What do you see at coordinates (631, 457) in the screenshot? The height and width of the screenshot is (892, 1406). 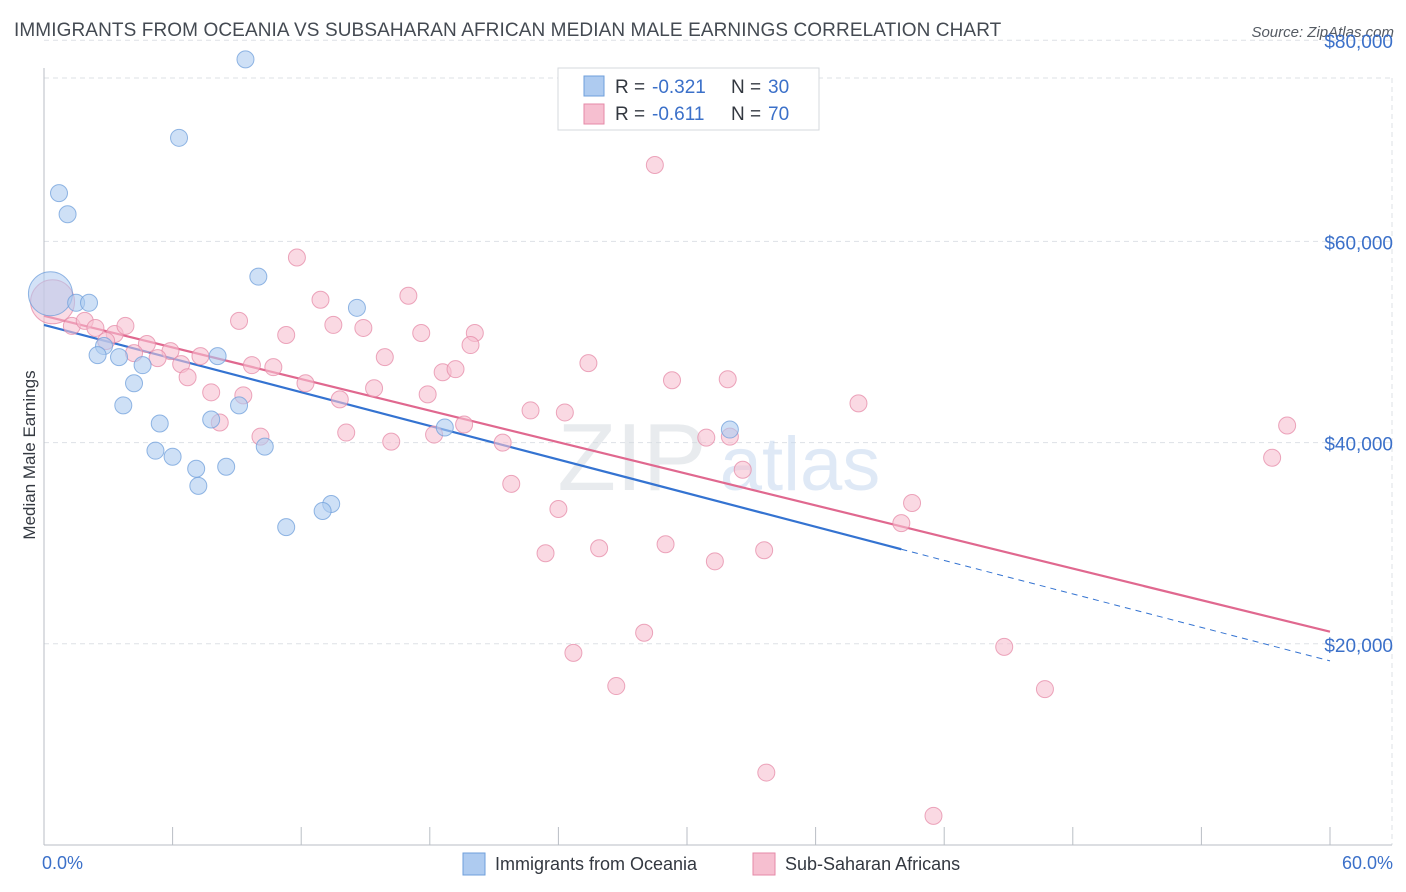 I see `watermark-zip: ZIP` at bounding box center [631, 457].